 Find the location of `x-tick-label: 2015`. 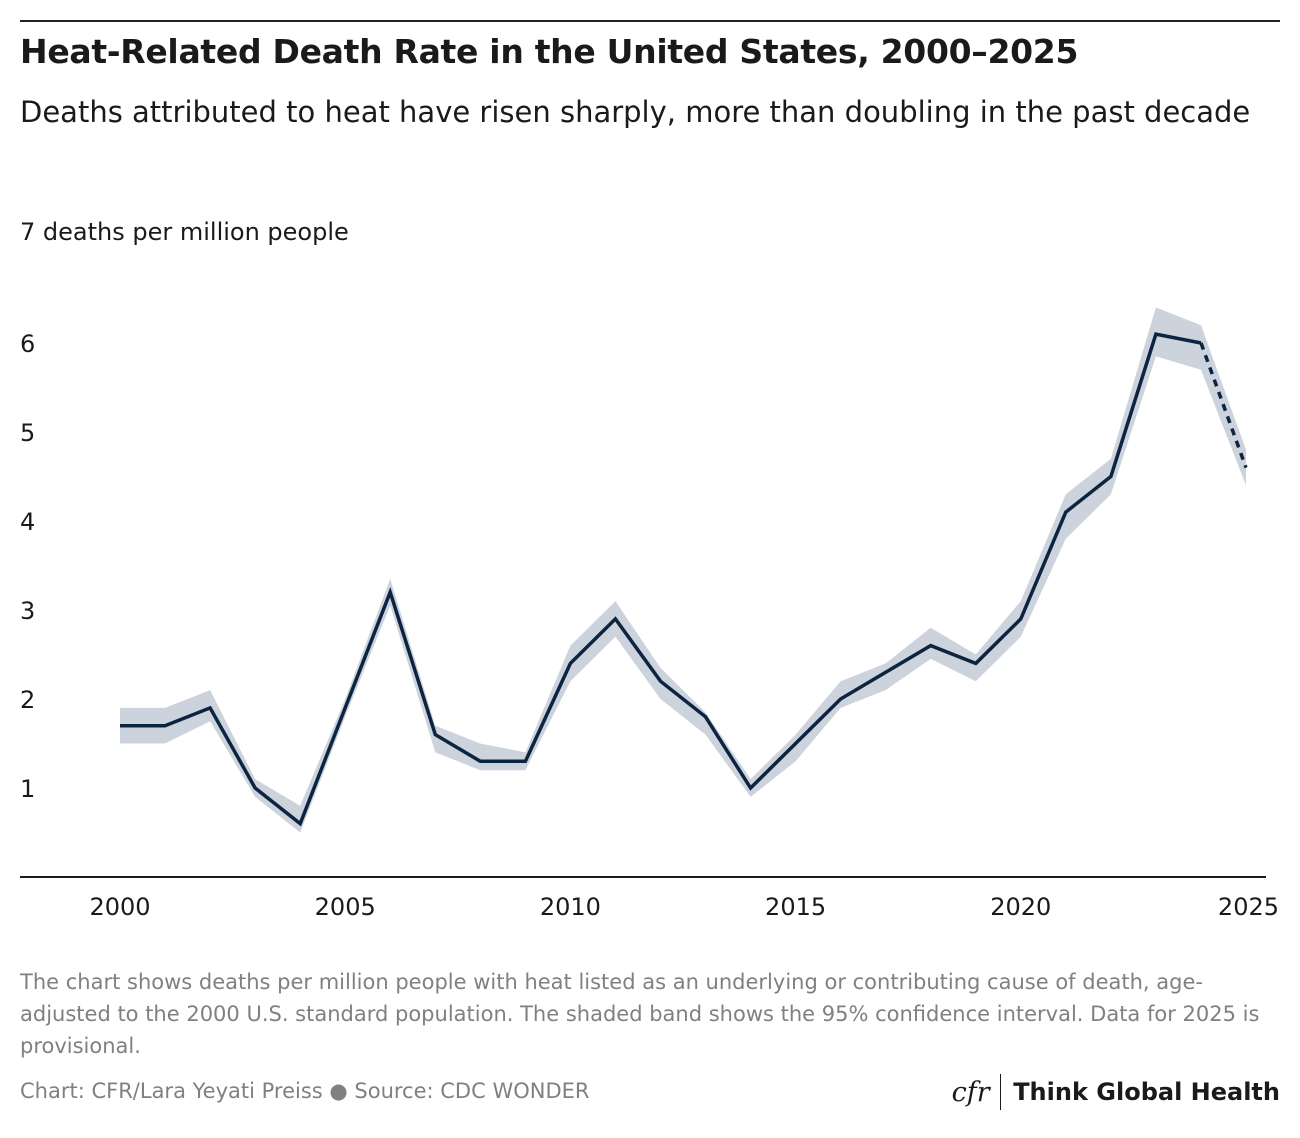

x-tick-label: 2015 is located at coordinates (795, 907).